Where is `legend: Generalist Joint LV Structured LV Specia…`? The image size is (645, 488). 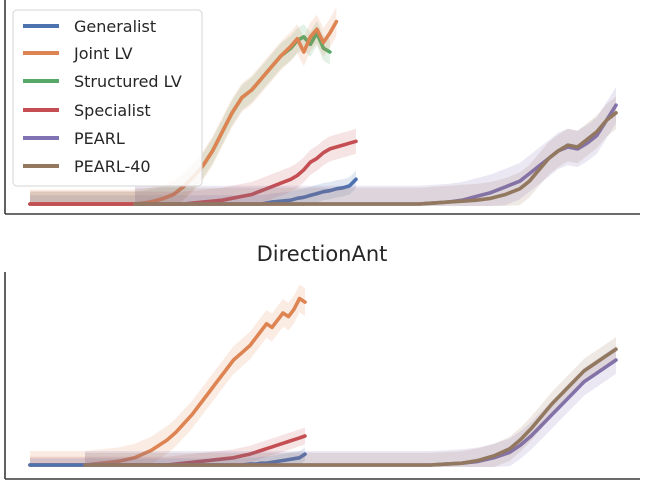
legend: Generalist Joint LV Structured LV Specia… is located at coordinates (107, 98).